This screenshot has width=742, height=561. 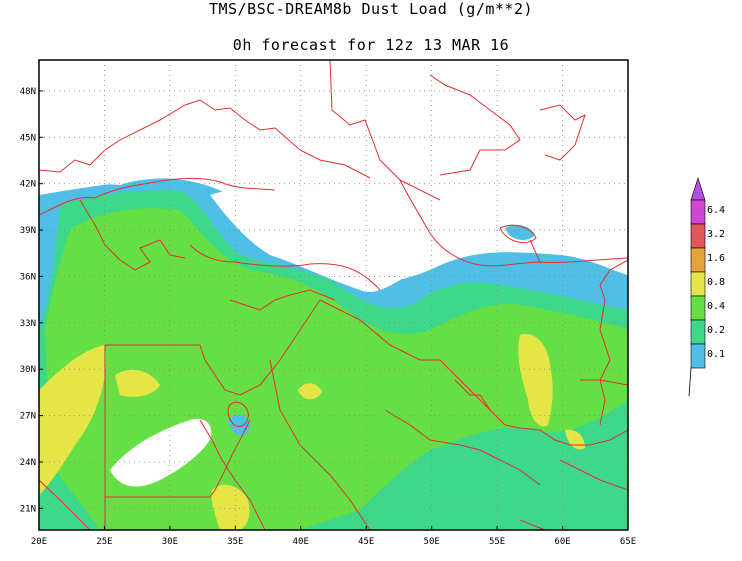 What do you see at coordinates (716, 210) in the screenshot?
I see `colorbar-label: 6.4` at bounding box center [716, 210].